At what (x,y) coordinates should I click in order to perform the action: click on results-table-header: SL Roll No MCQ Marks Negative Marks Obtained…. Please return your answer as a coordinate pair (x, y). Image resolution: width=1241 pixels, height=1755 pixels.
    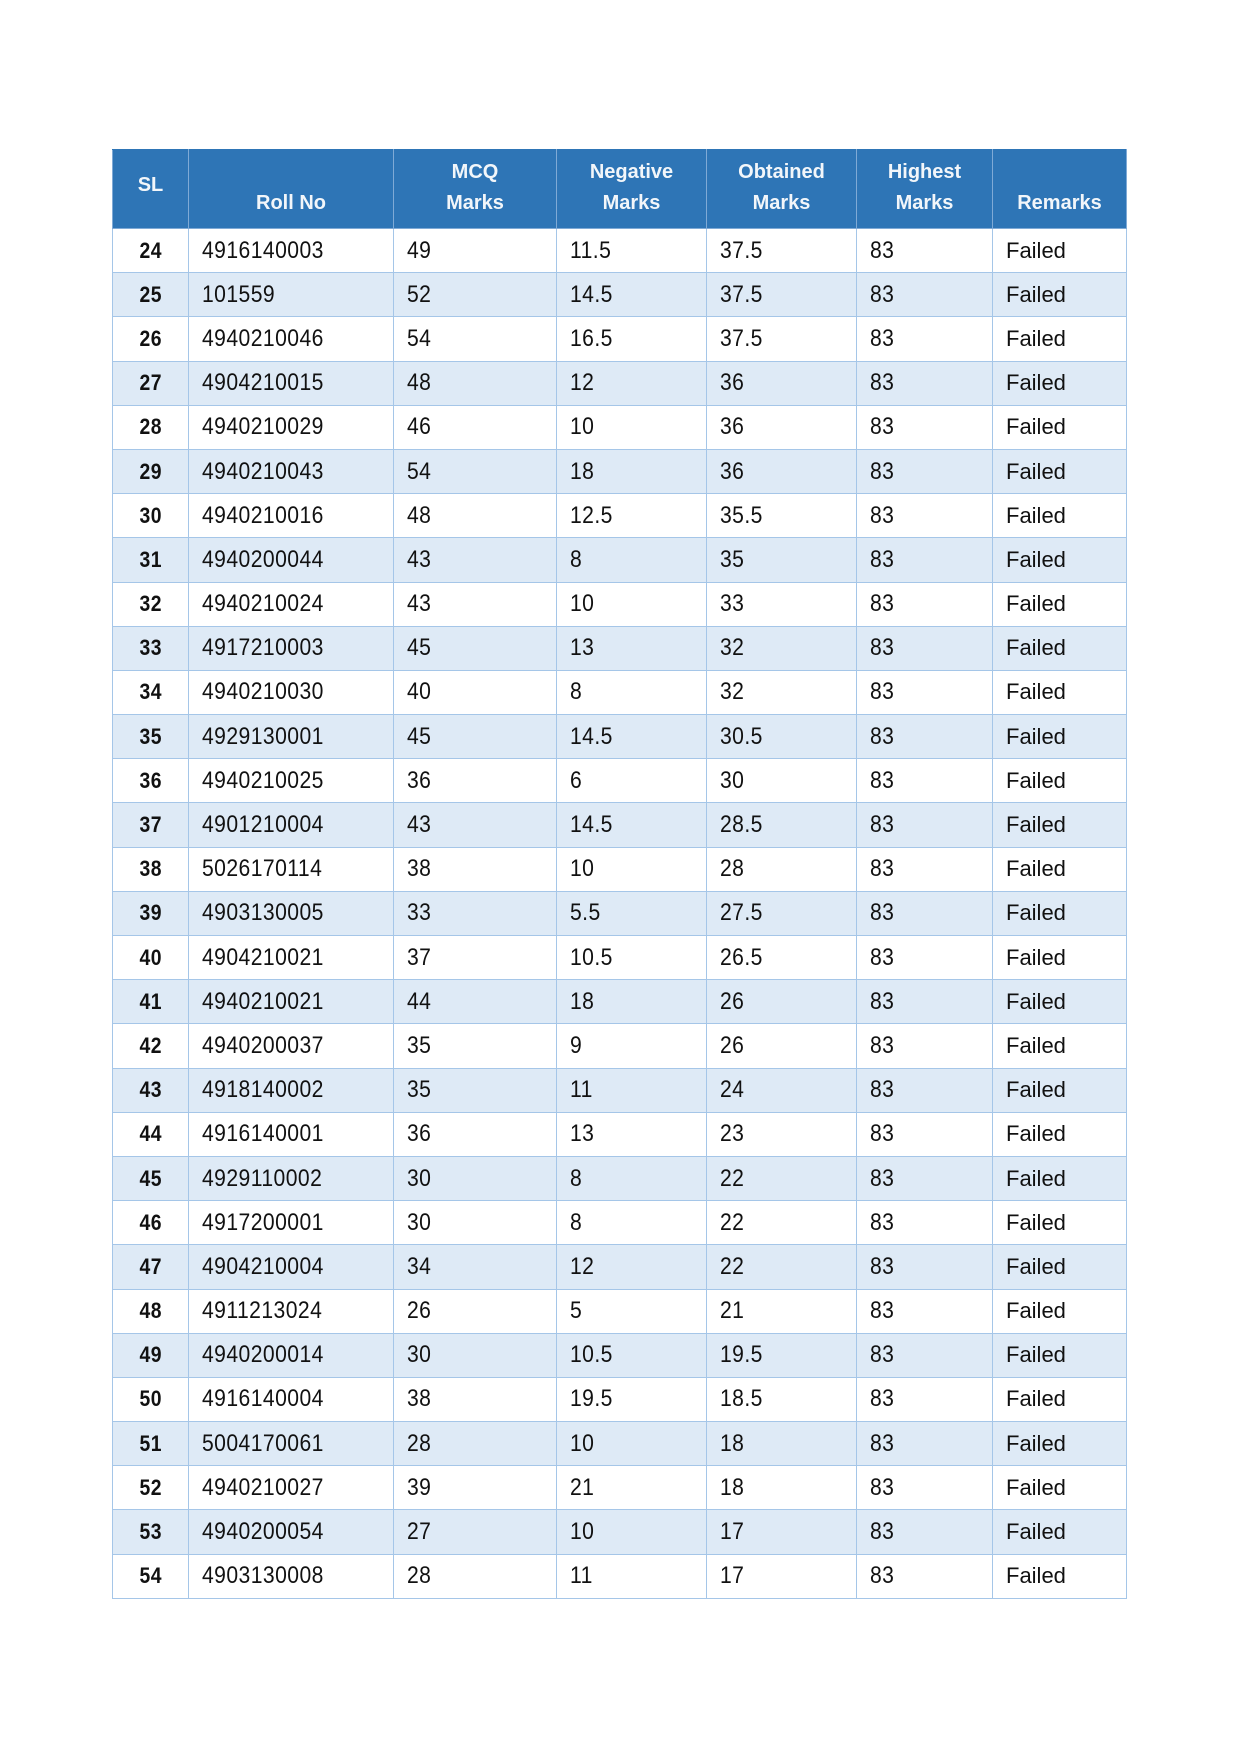
    Looking at the image, I should click on (619, 189).